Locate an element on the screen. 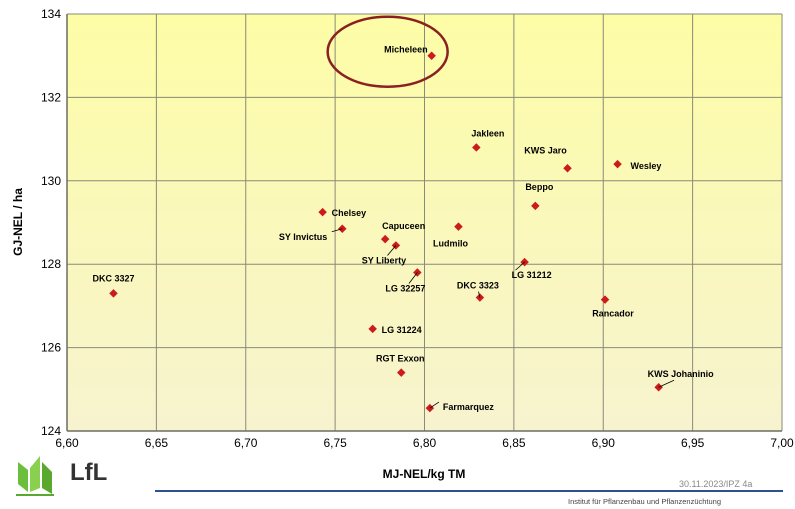  x-tick-label: 7,00 is located at coordinates (782, 443).